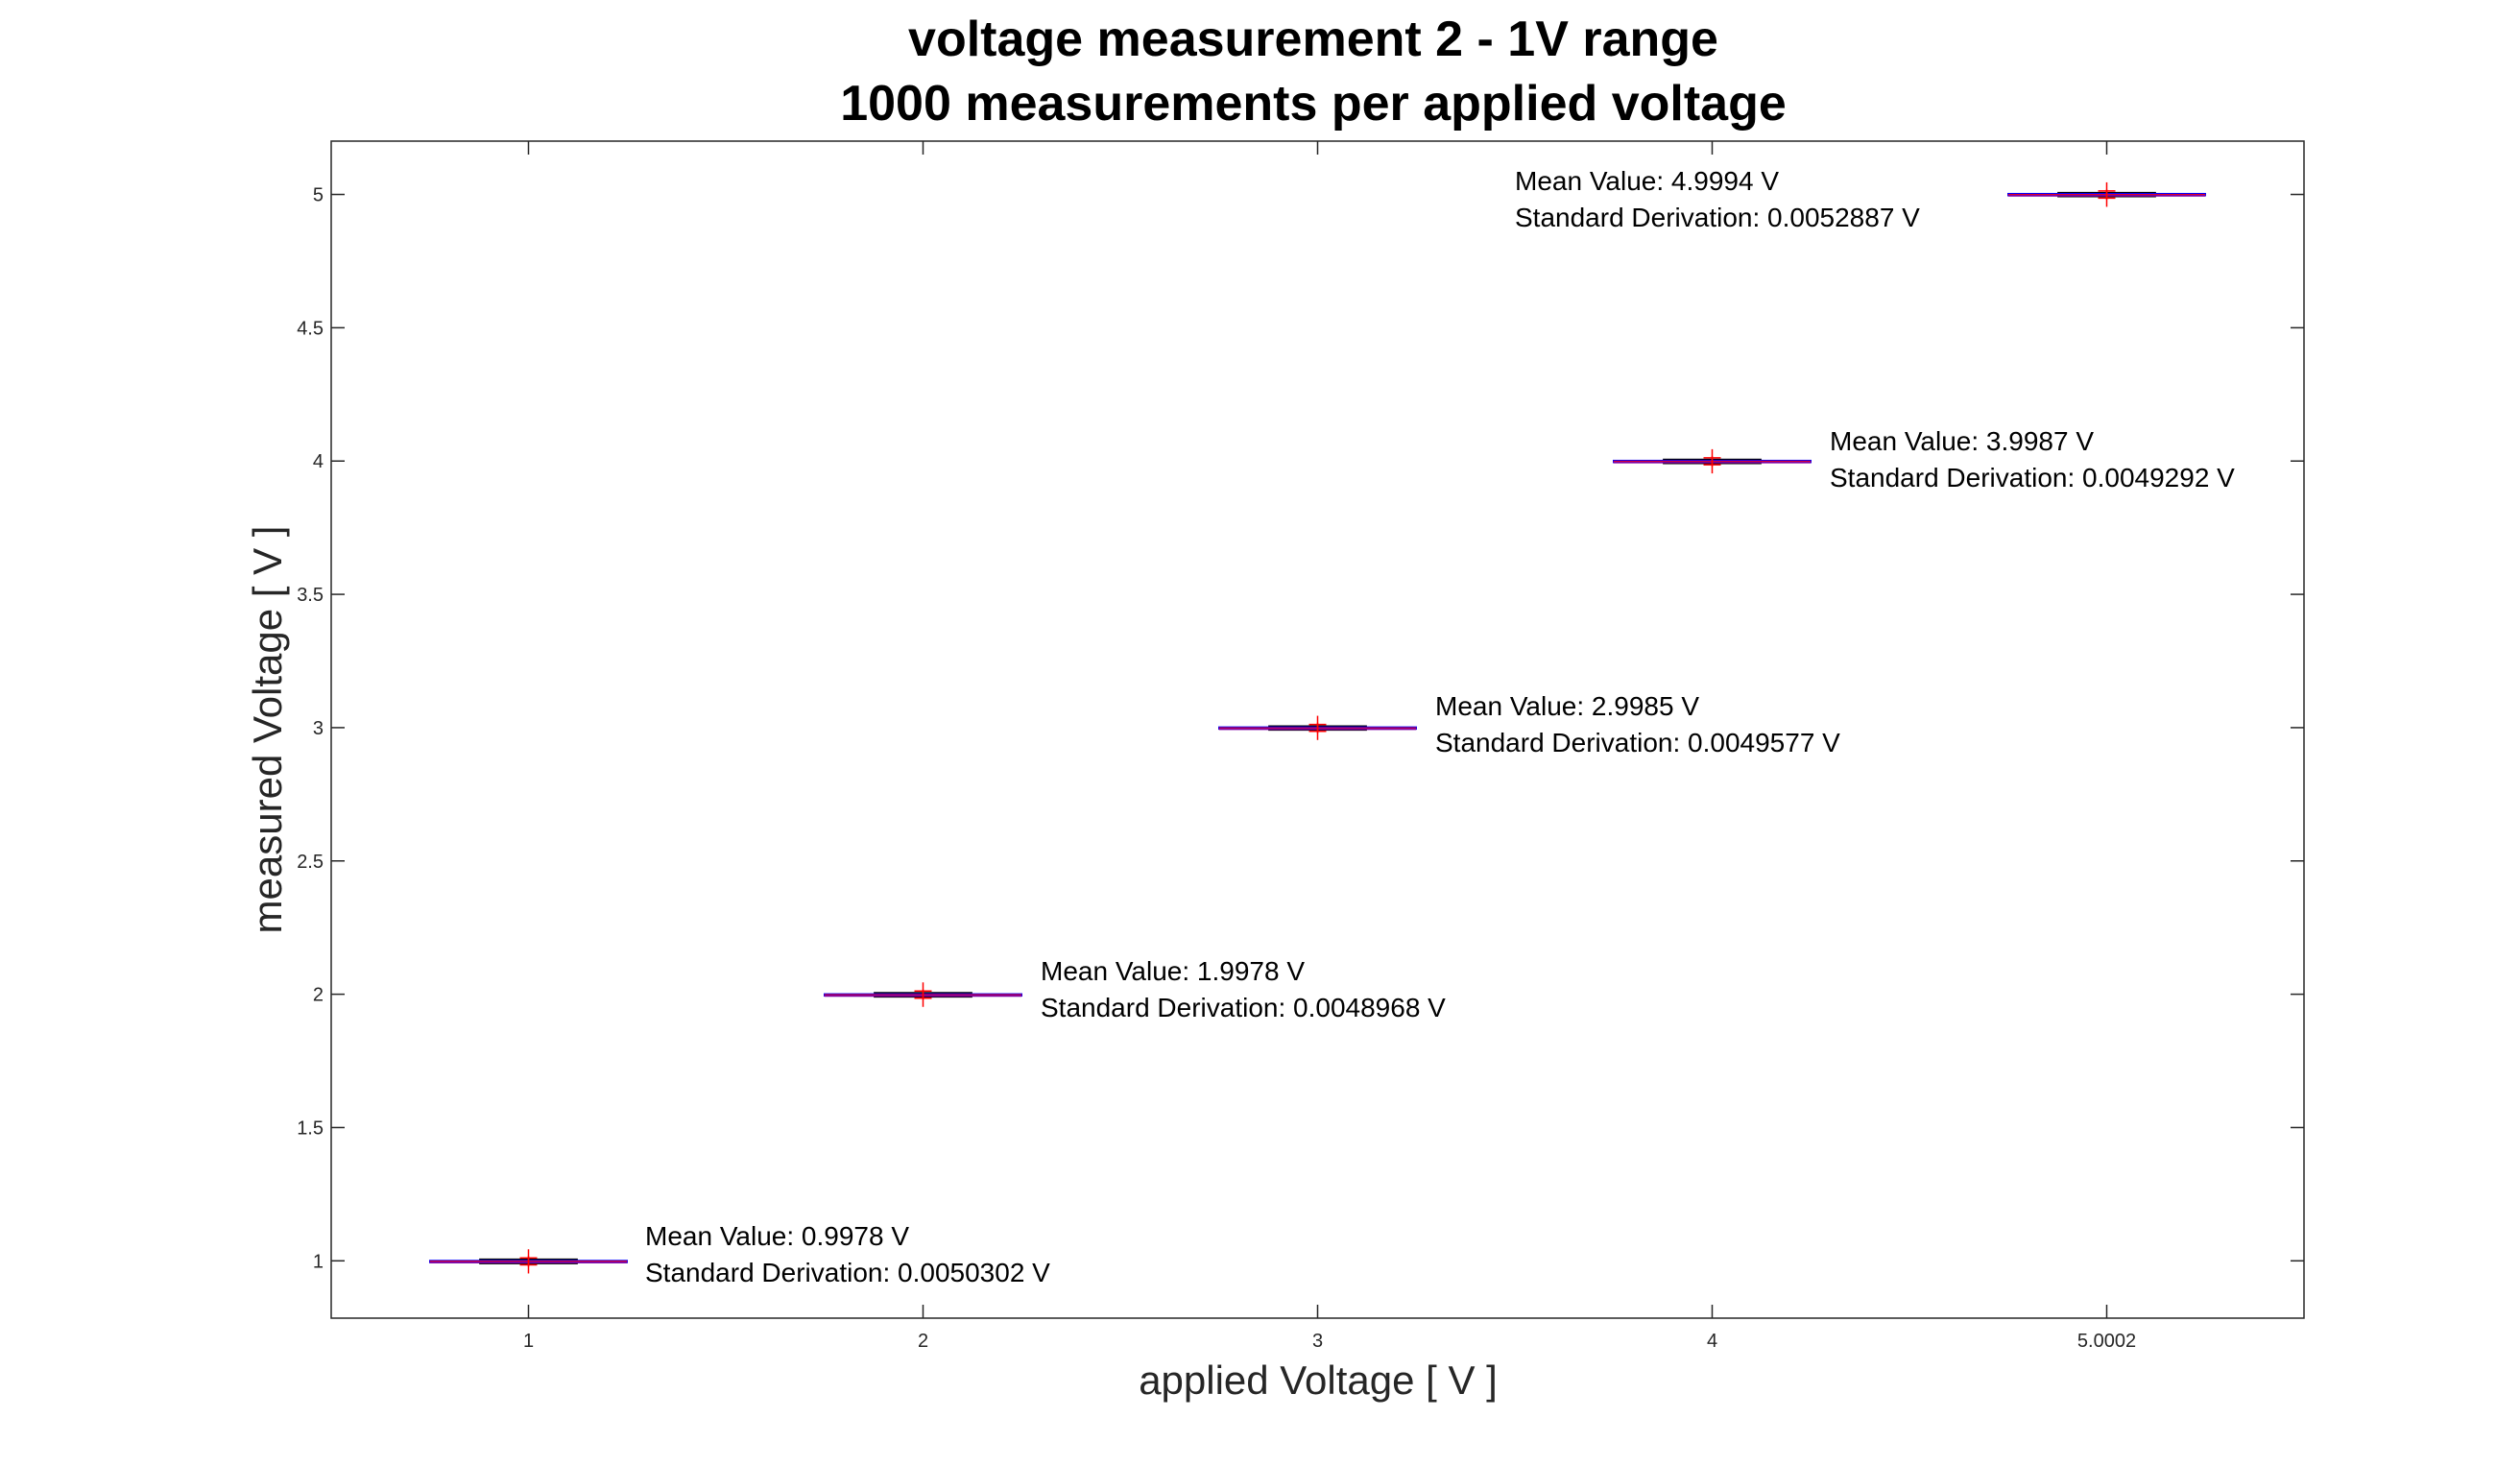 This screenshot has height=1466, width=2520. What do you see at coordinates (2032, 478) in the screenshot?
I see `annotation-std-3: Standard Derivation: 0.0049292 V` at bounding box center [2032, 478].